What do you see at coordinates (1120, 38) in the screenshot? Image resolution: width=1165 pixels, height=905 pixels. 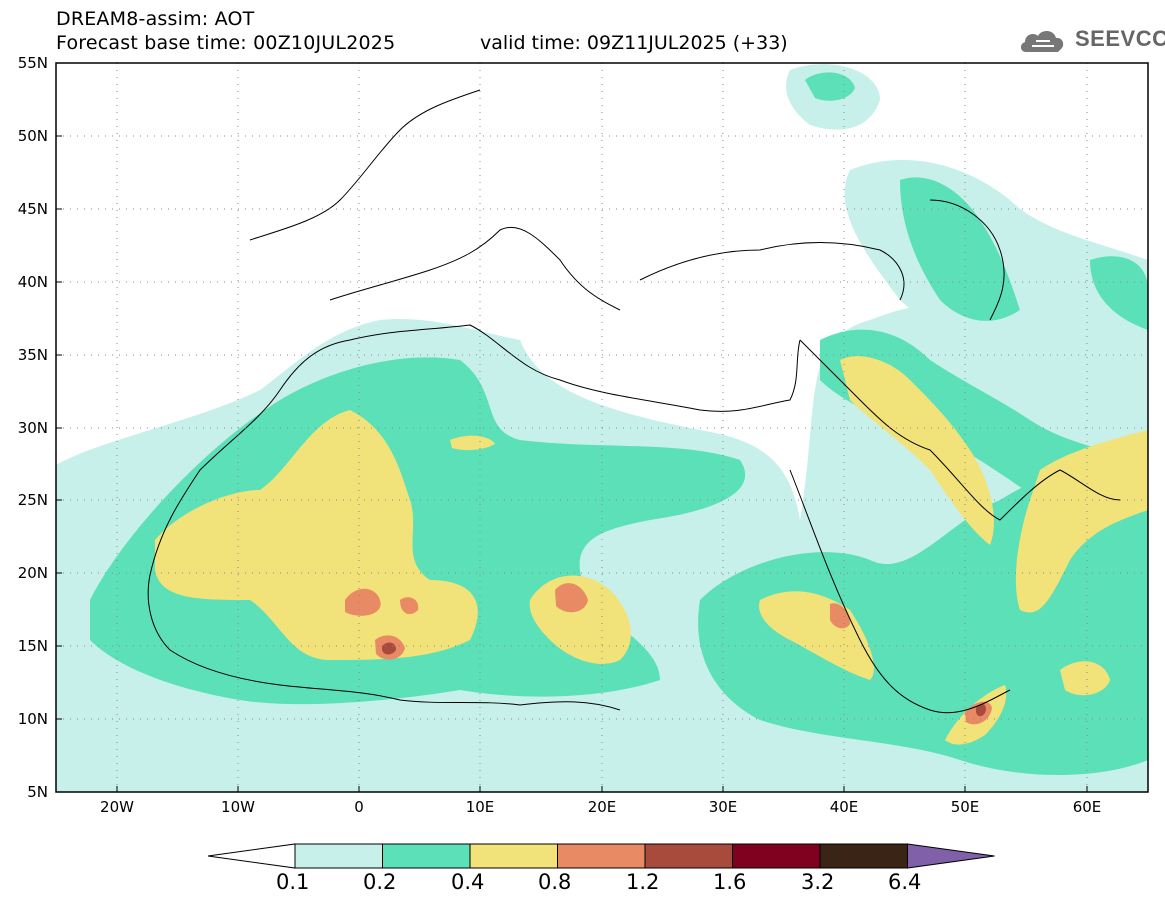 I see `seevccc-logo-text: SEEVCCC` at bounding box center [1120, 38].